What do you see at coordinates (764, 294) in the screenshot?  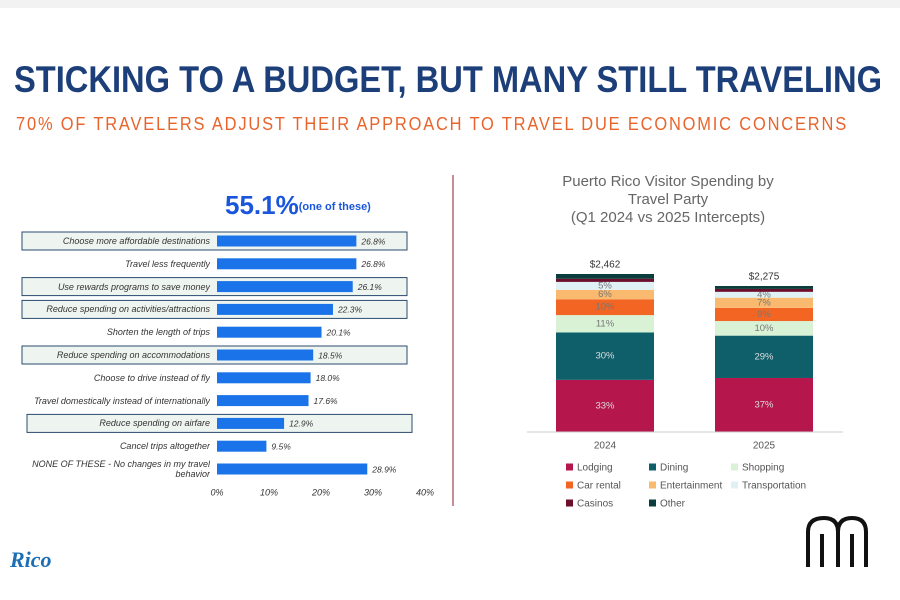 I see `segment-label: 4%` at bounding box center [764, 294].